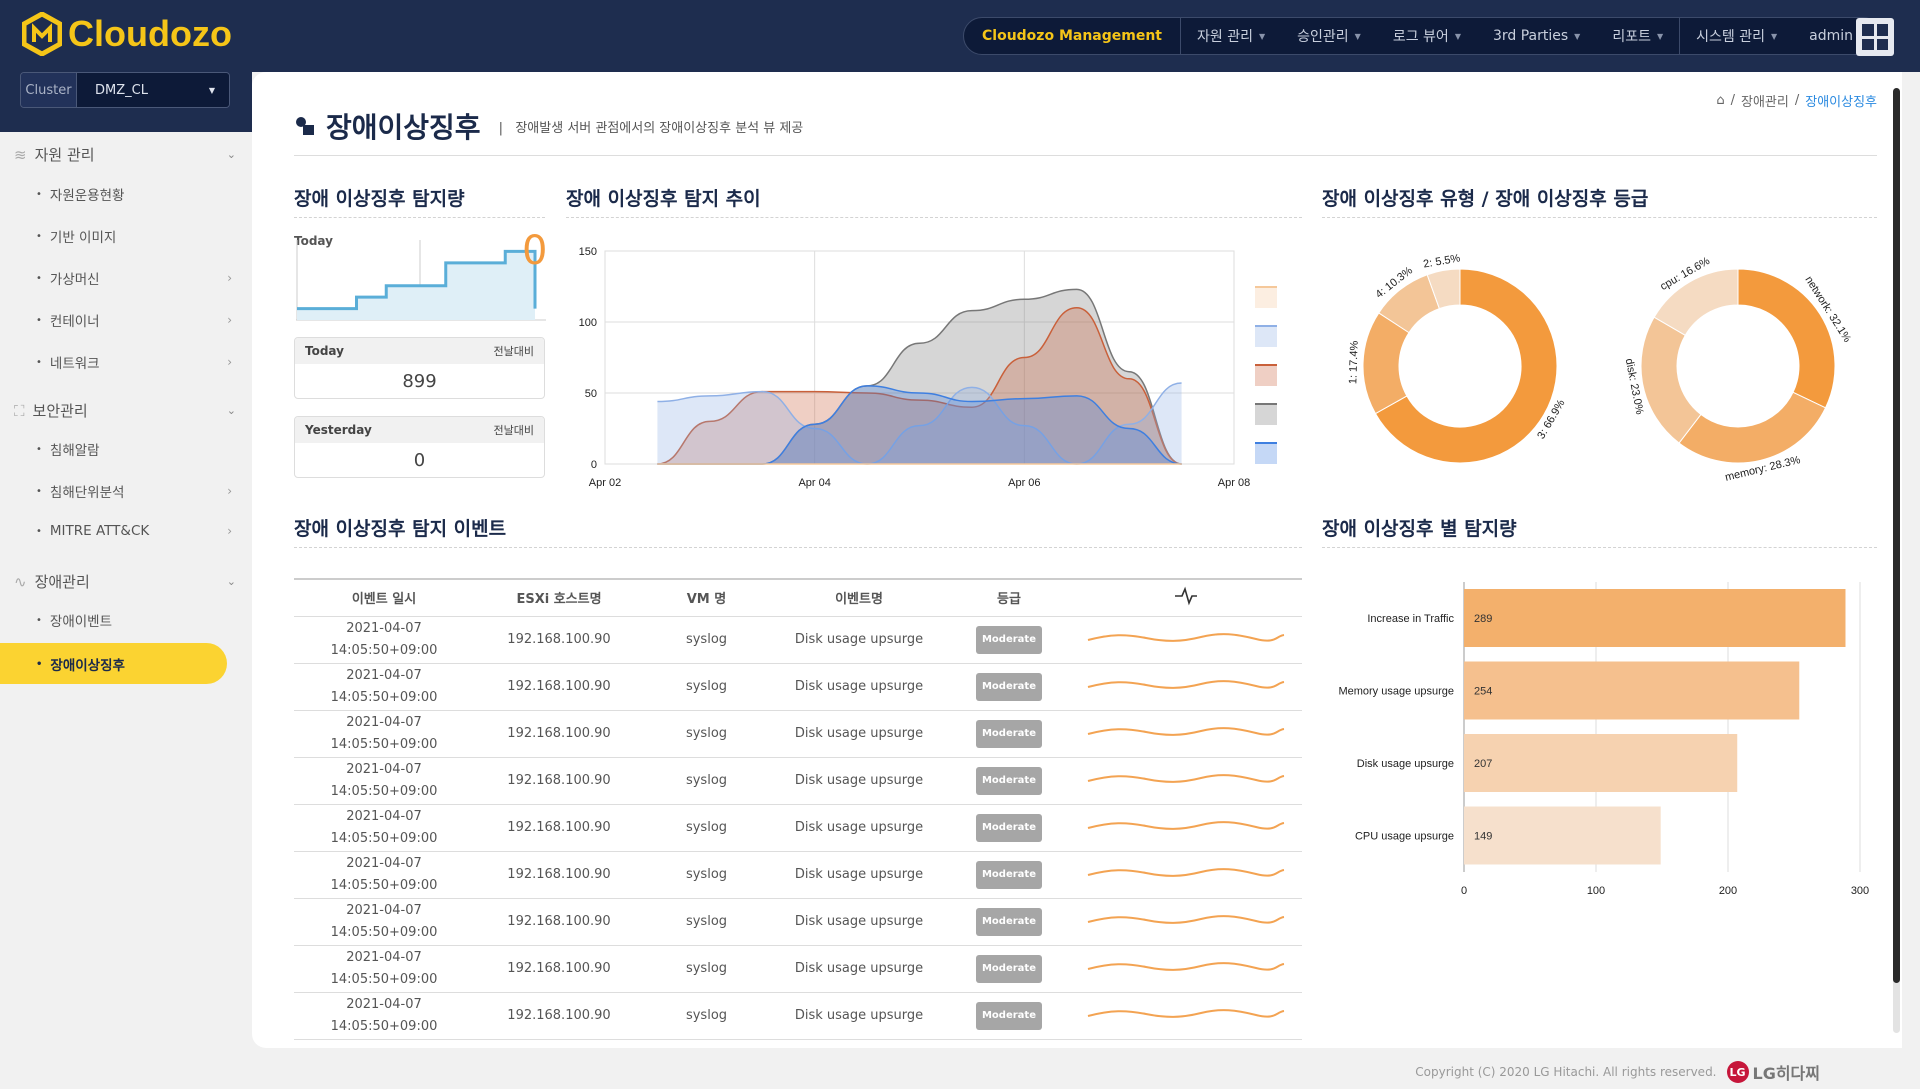  What do you see at coordinates (1601, 763) in the screenshot?
I see `bar` at bounding box center [1601, 763].